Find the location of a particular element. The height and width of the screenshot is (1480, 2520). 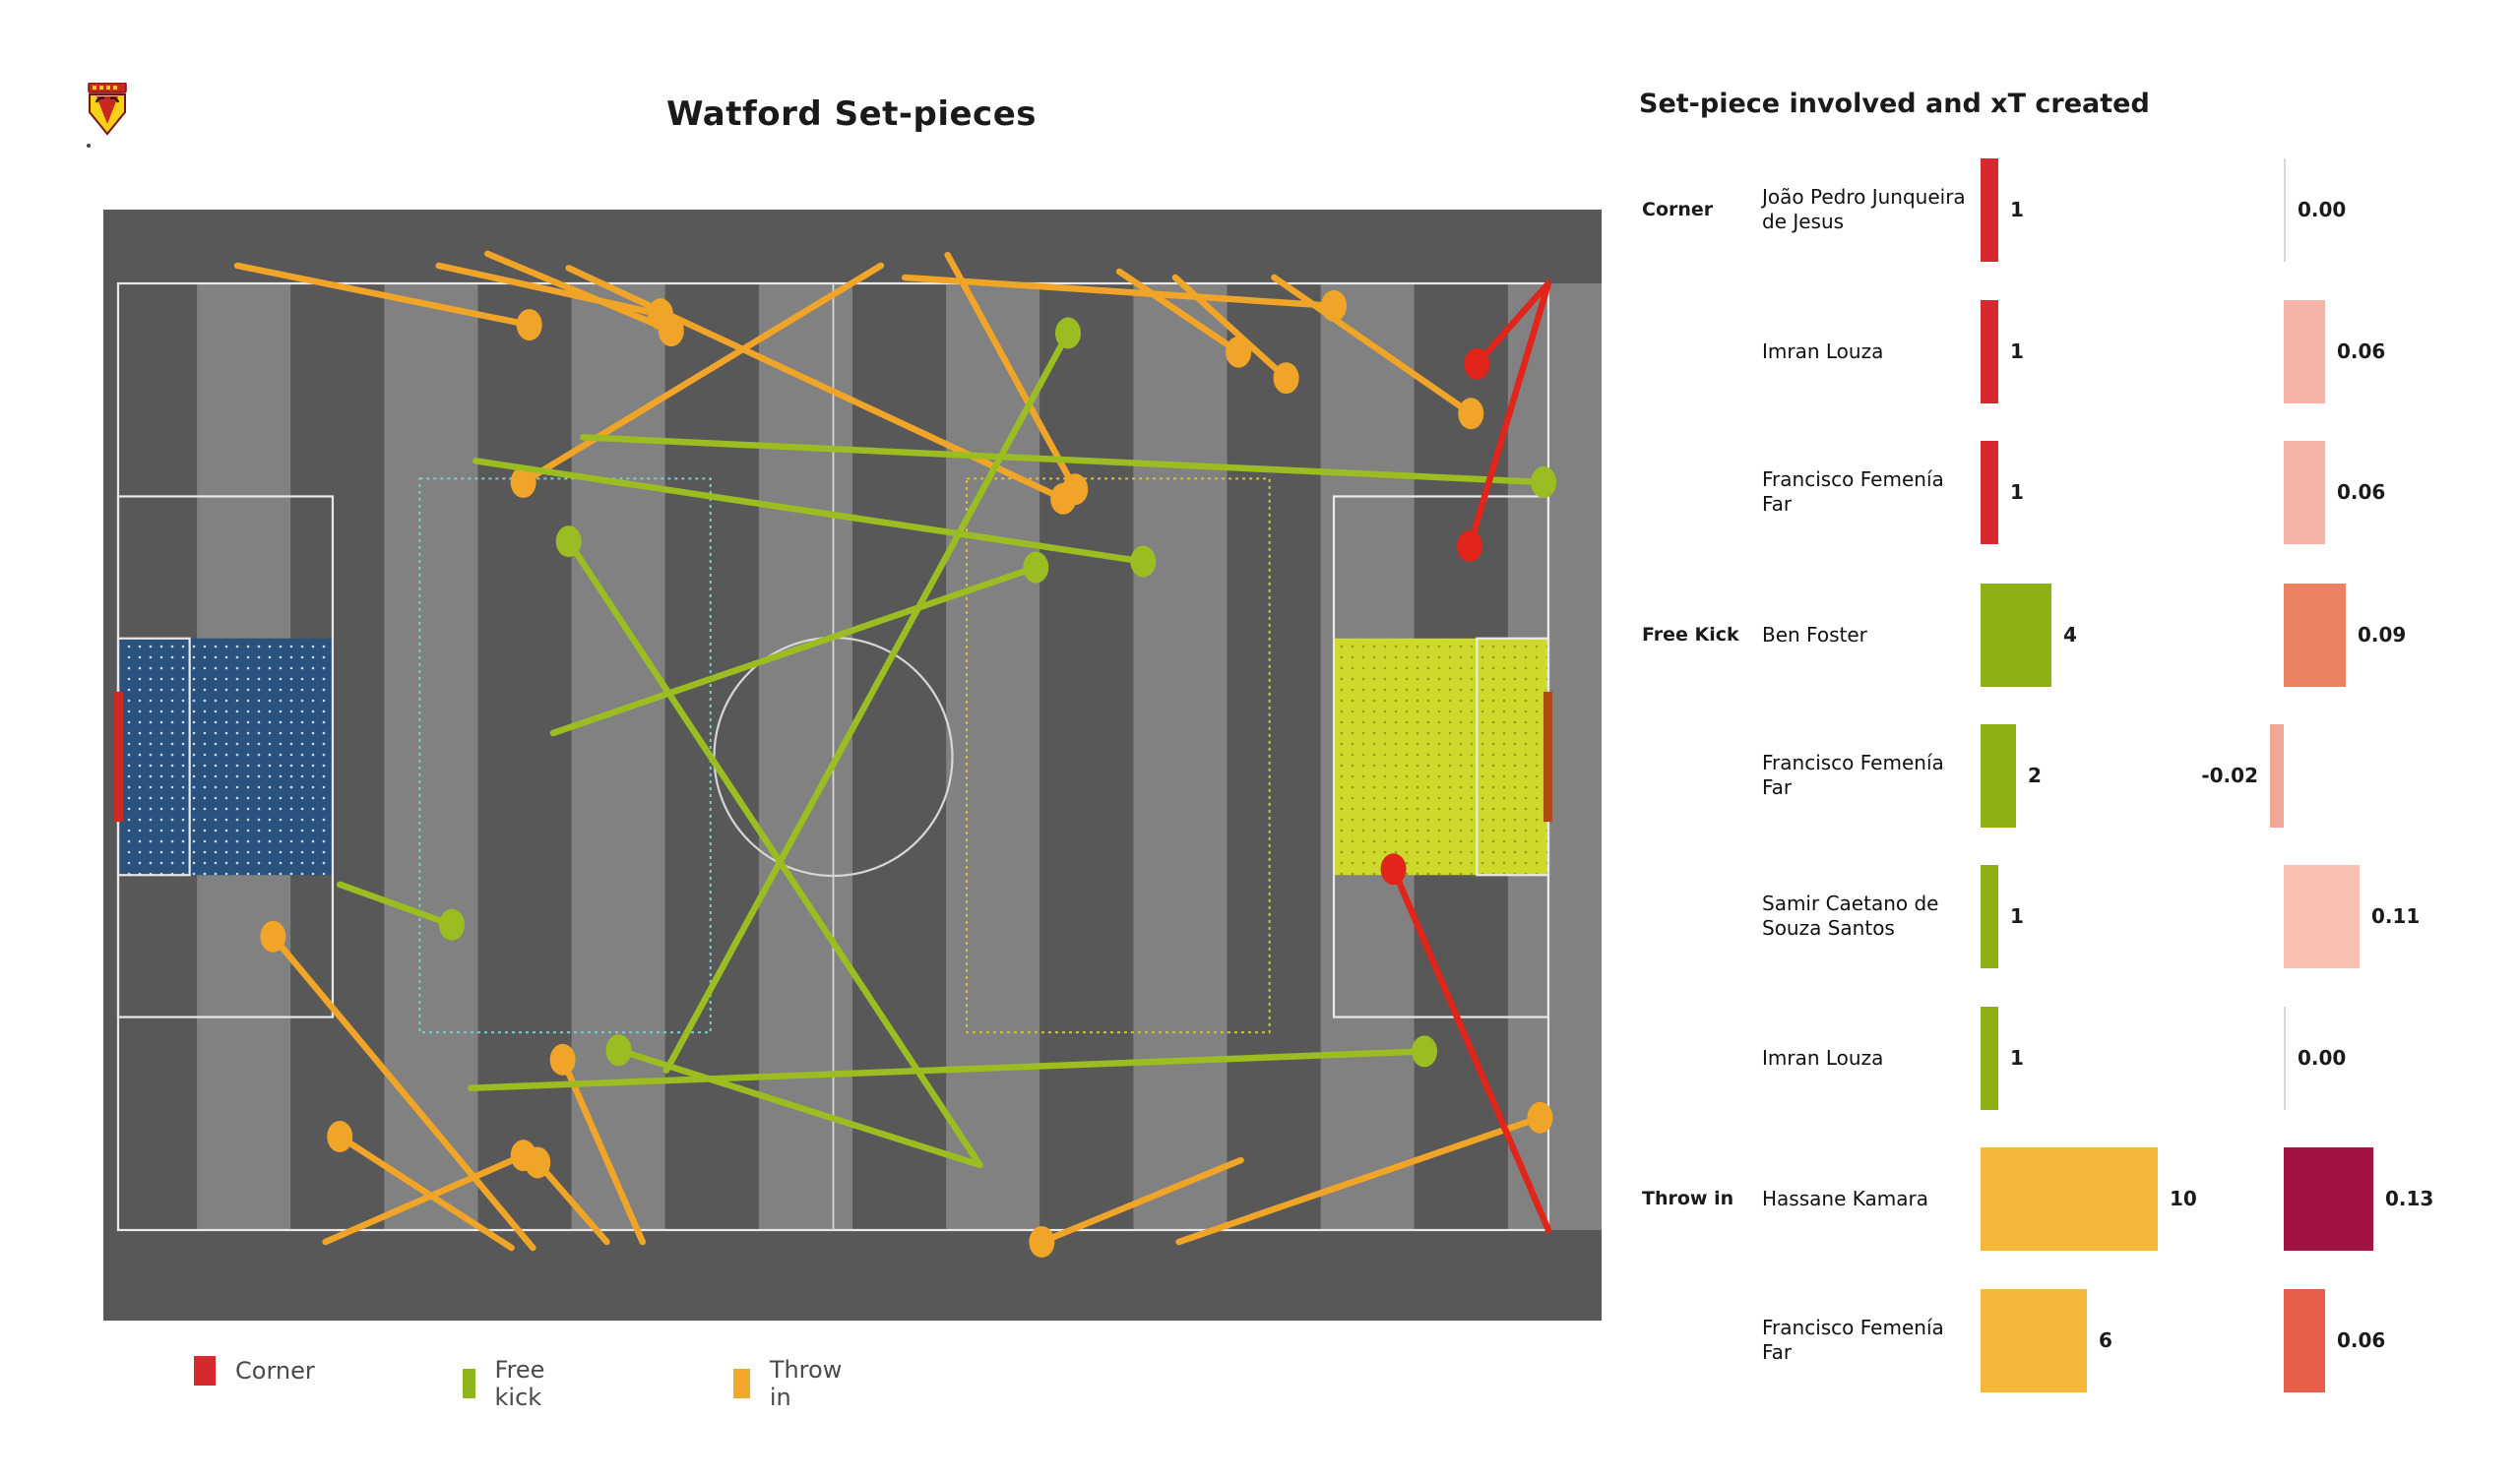

legend-item-free-kick: Free kick is located at coordinates (508, 1383).